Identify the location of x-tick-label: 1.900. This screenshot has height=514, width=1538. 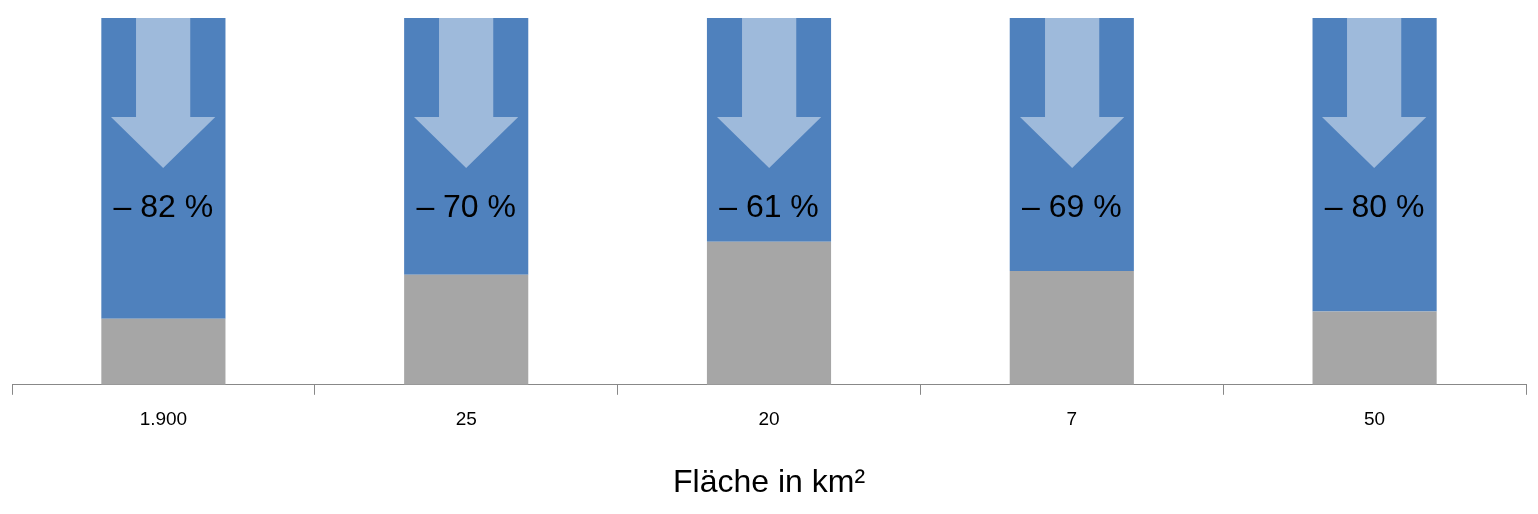
(163, 419).